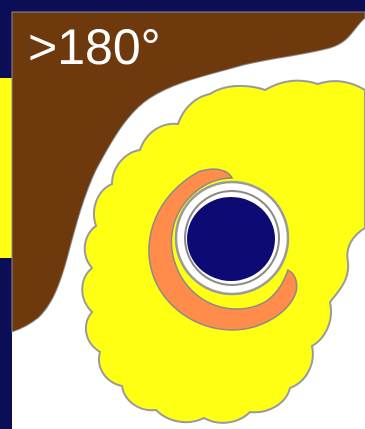 This screenshot has width=365, height=429. What do you see at coordinates (6, 168) in the screenshot?
I see `left-yellow-strip` at bounding box center [6, 168].